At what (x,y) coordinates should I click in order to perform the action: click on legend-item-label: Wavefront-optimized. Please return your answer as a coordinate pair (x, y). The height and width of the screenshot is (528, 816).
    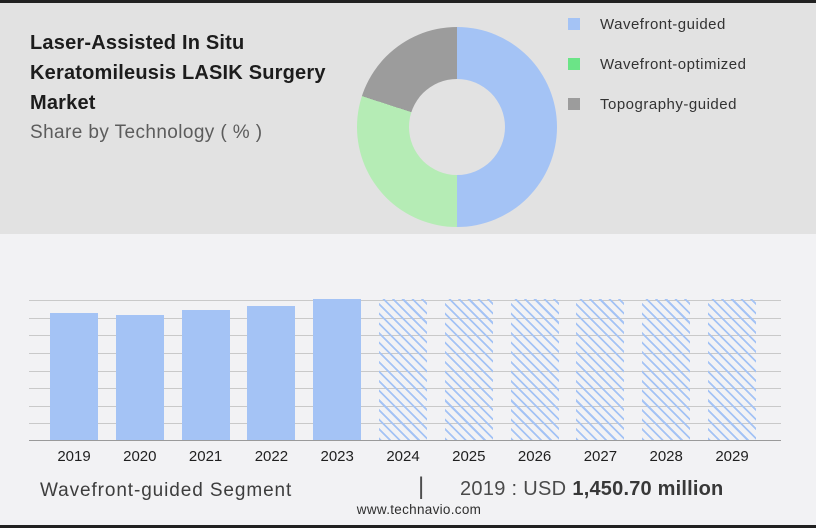
    Looking at the image, I should click on (673, 64).